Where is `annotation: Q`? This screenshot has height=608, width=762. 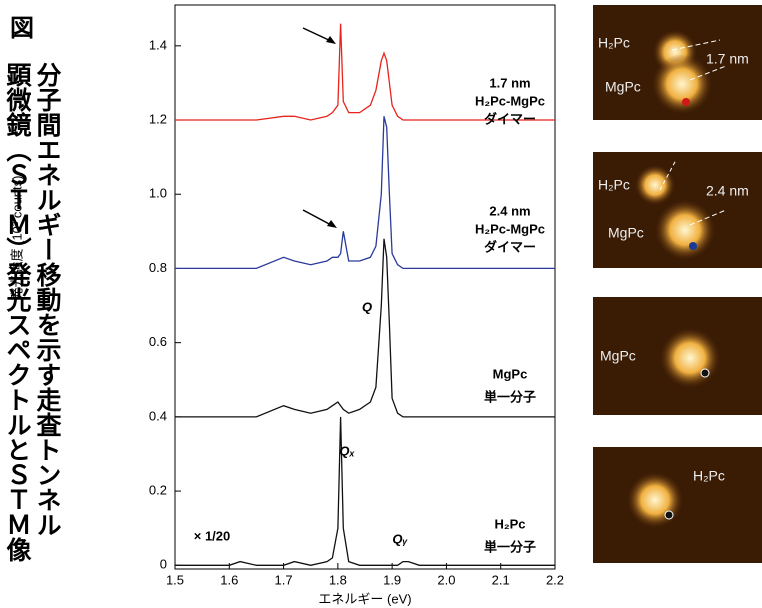
annotation: Q is located at coordinates (367, 306).